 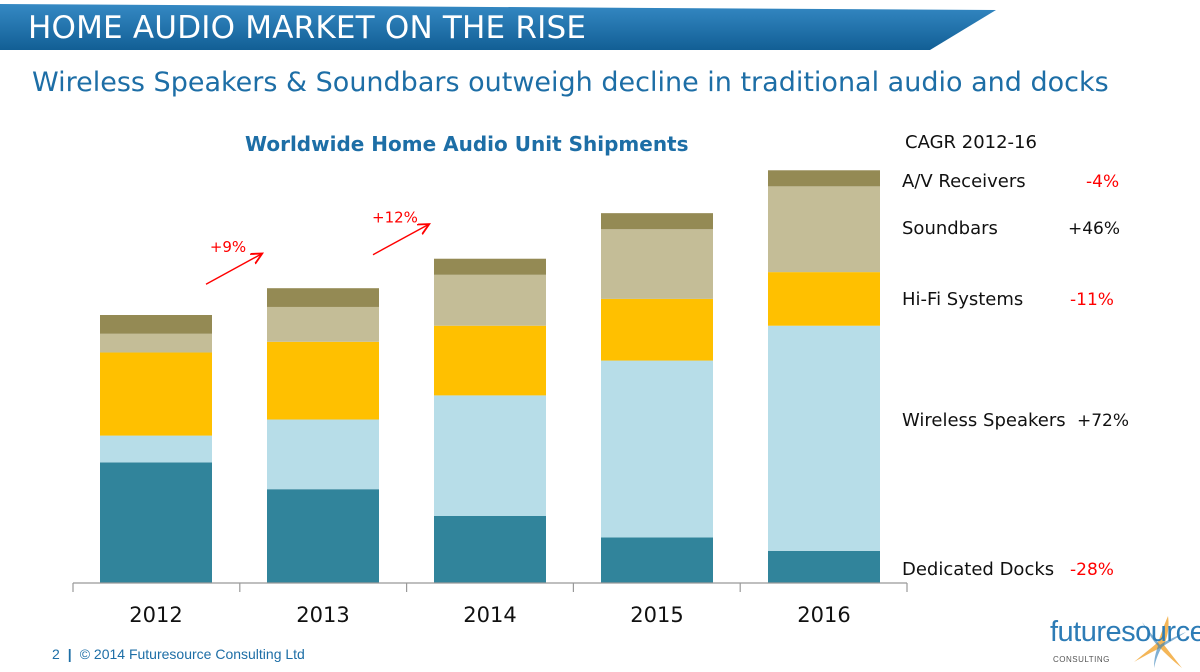 What do you see at coordinates (490, 455) in the screenshot?
I see `bar-segment-wireless-speakers-2014` at bounding box center [490, 455].